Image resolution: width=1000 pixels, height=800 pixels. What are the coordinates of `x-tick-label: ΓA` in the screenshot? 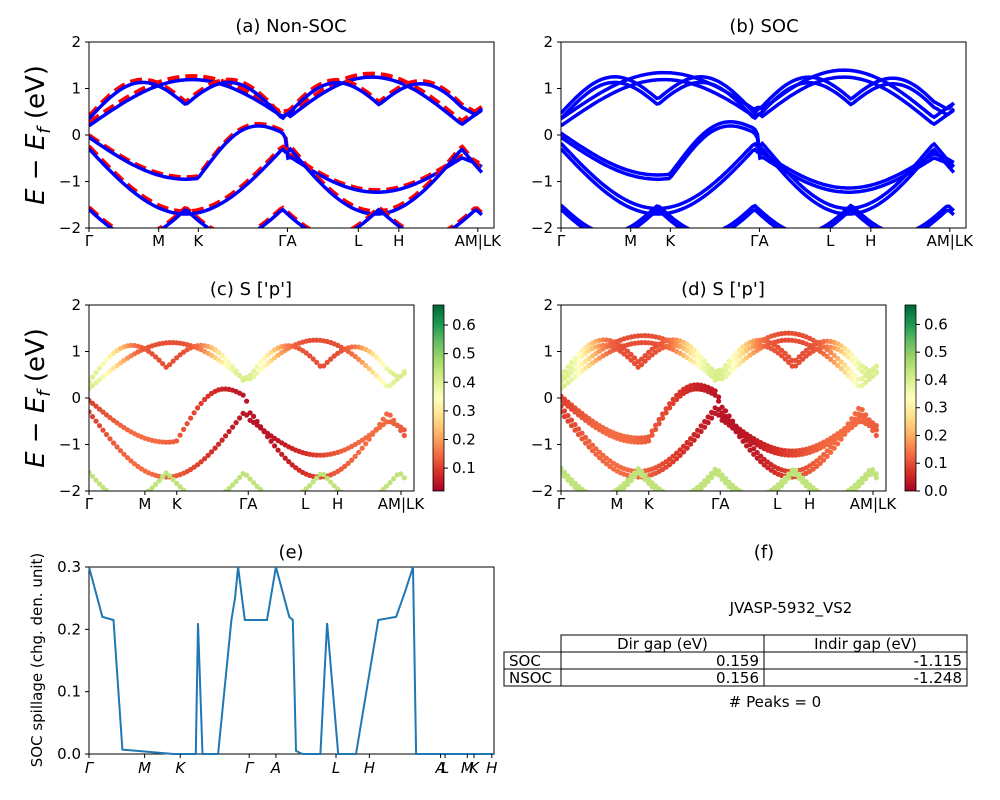 It's located at (720, 504).